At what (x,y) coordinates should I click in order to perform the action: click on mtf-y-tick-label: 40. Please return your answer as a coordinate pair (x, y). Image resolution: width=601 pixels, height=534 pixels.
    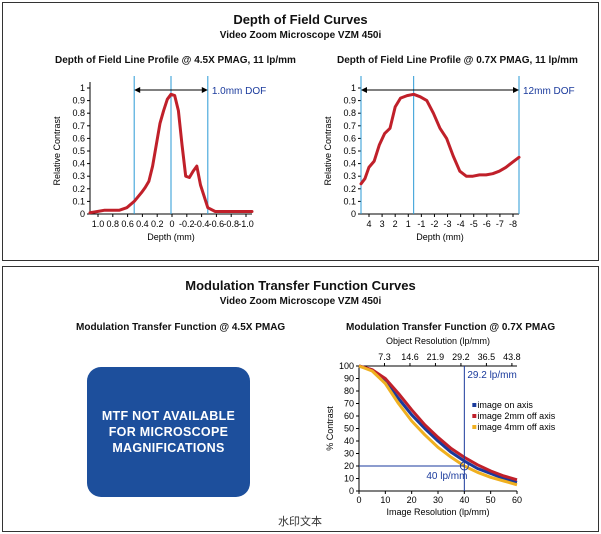
    Looking at the image, I should click on (349, 441).